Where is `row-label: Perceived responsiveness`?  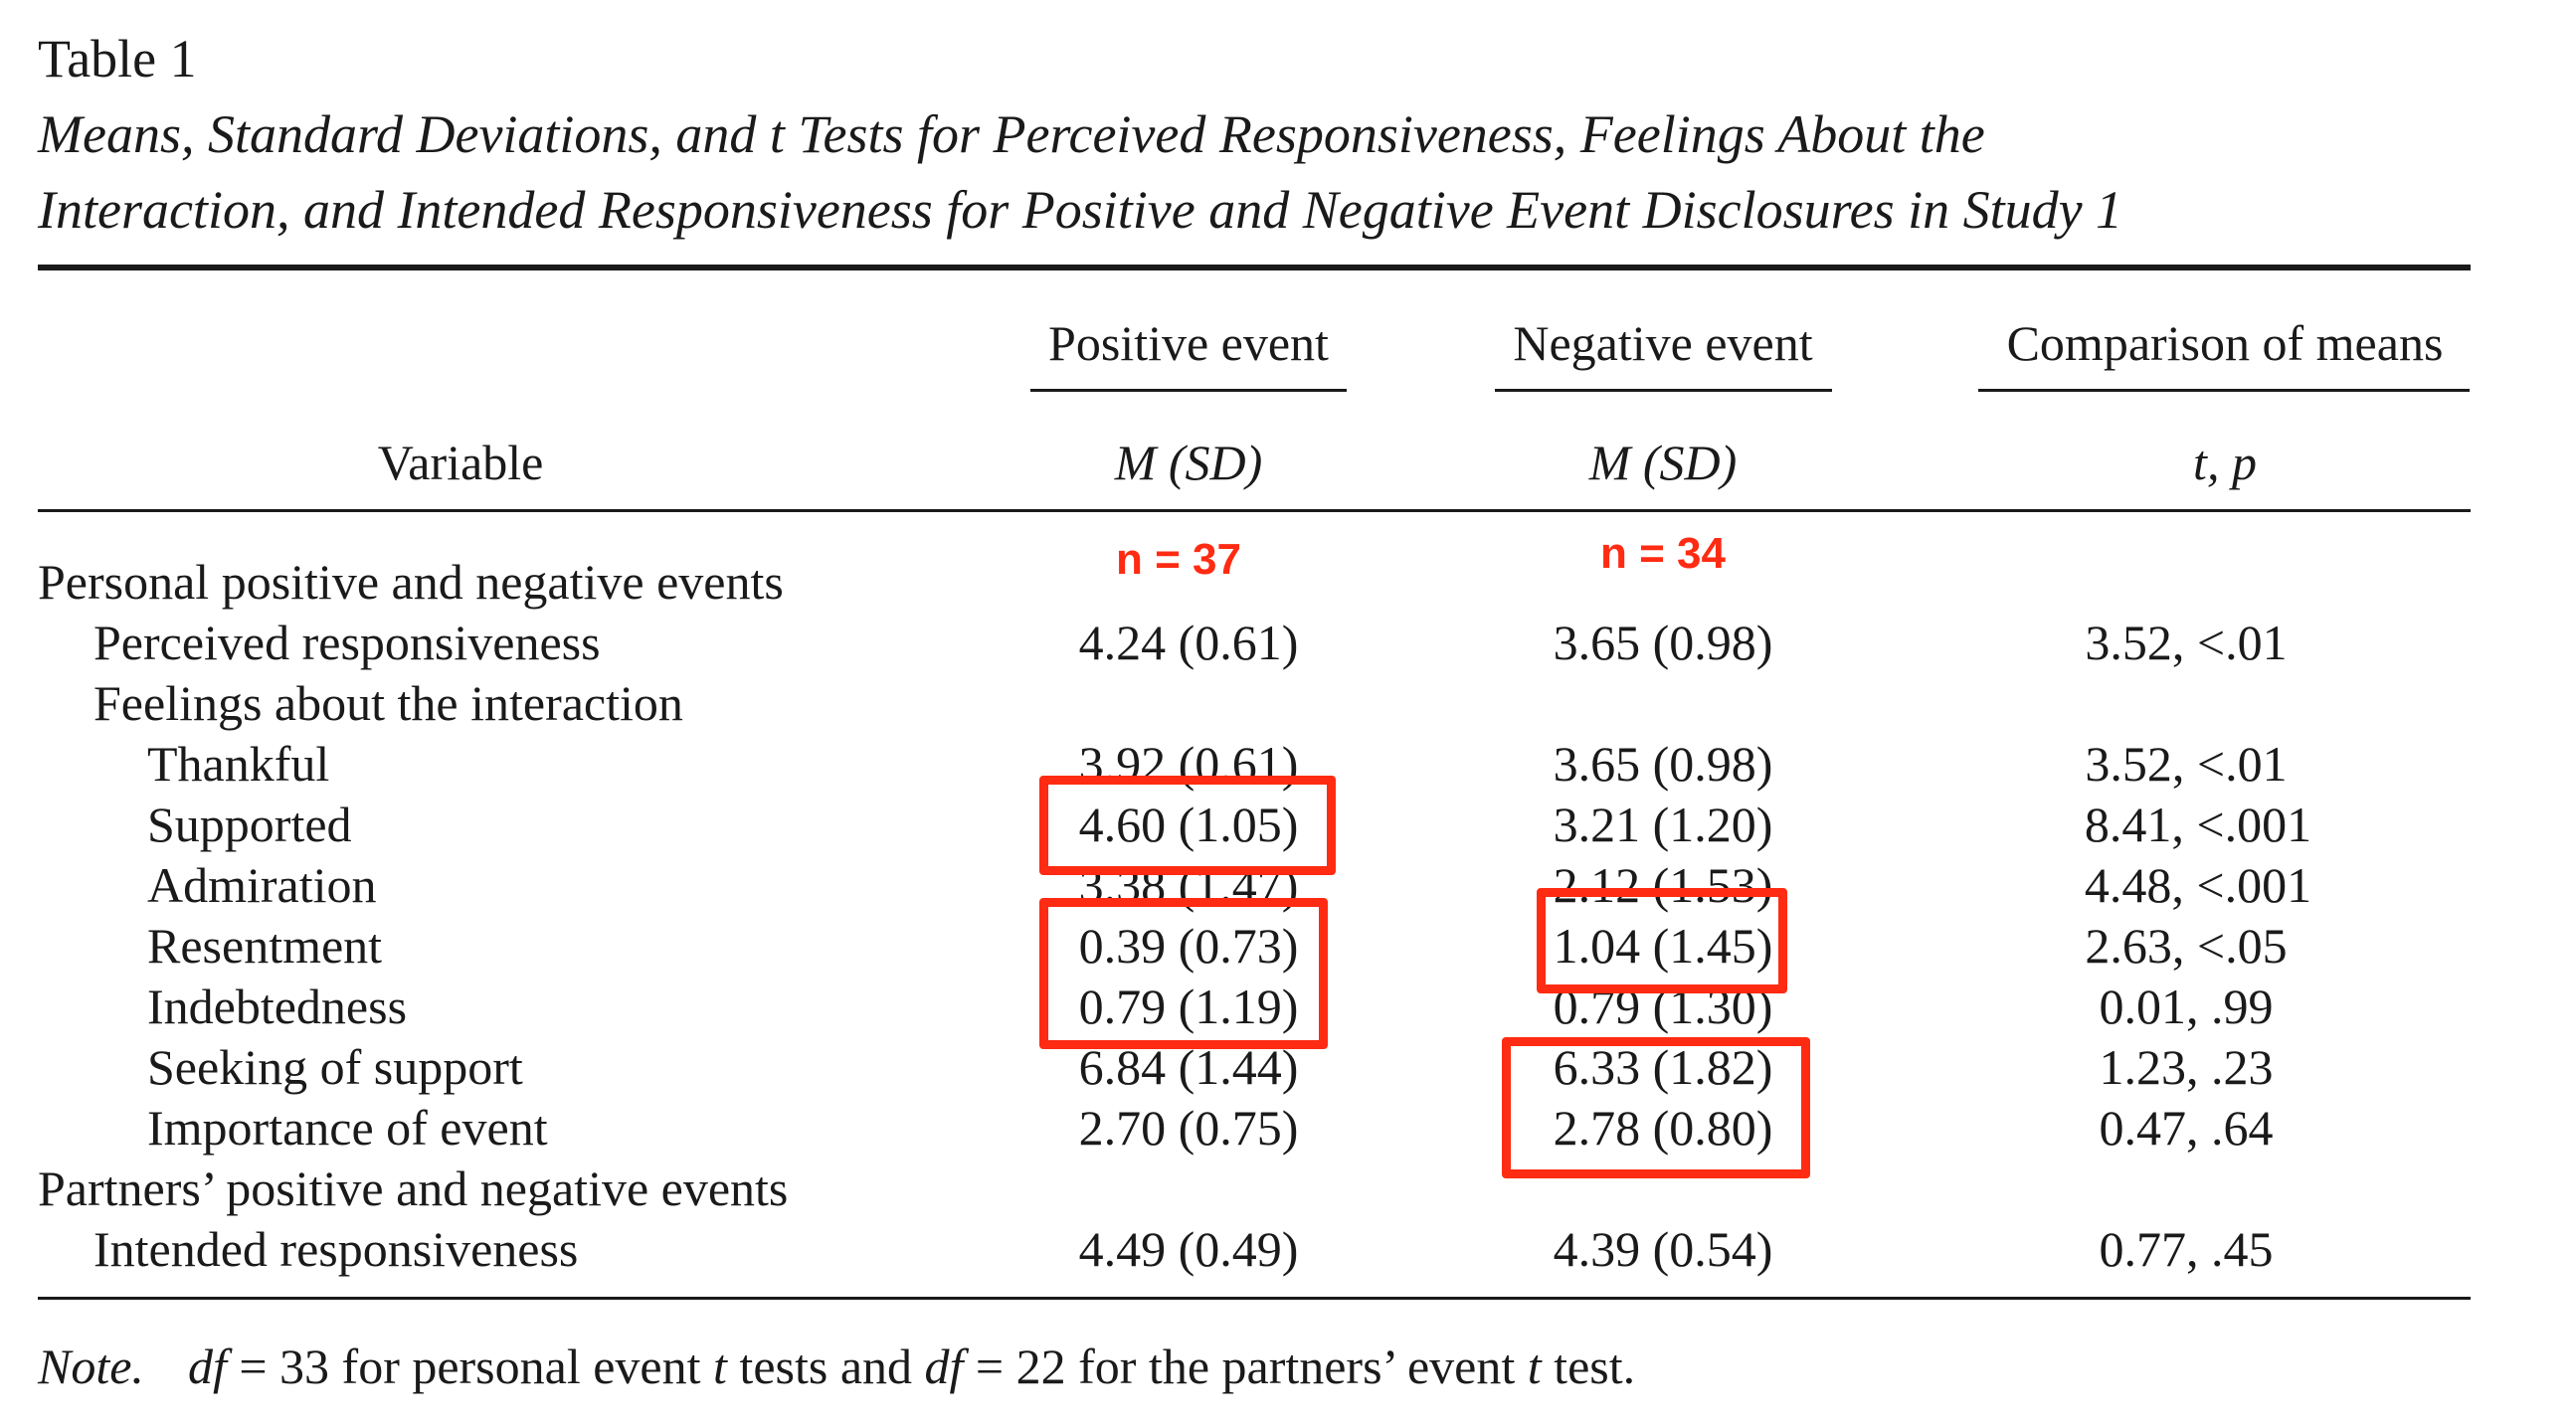 row-label: Perceived responsiveness is located at coordinates (347, 642).